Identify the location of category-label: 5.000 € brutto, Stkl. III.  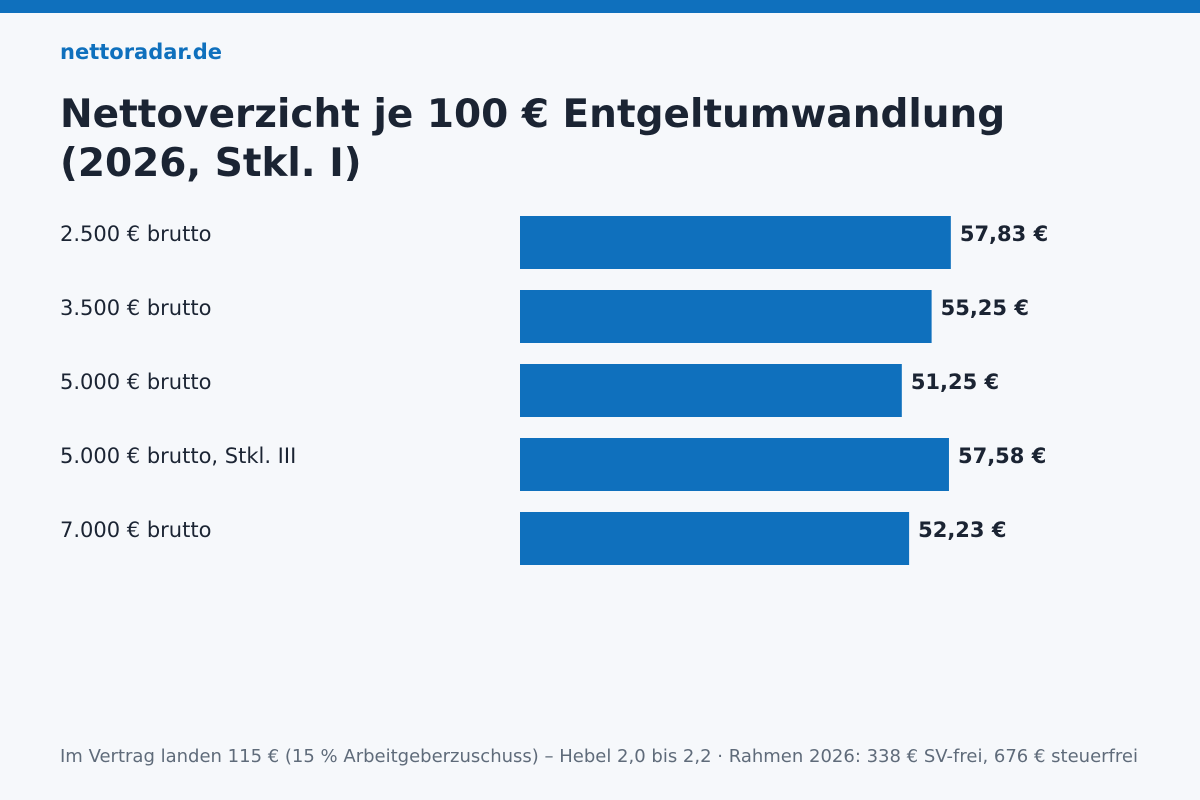
(178, 456).